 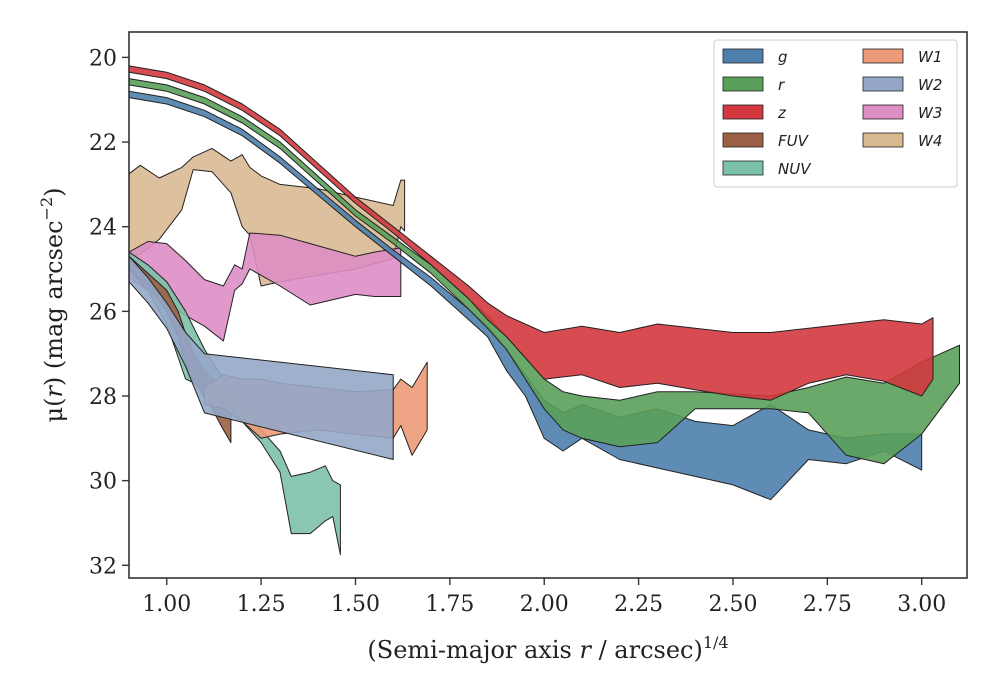 I want to click on legend-label-fuv: FUV, so click(x=794, y=141).